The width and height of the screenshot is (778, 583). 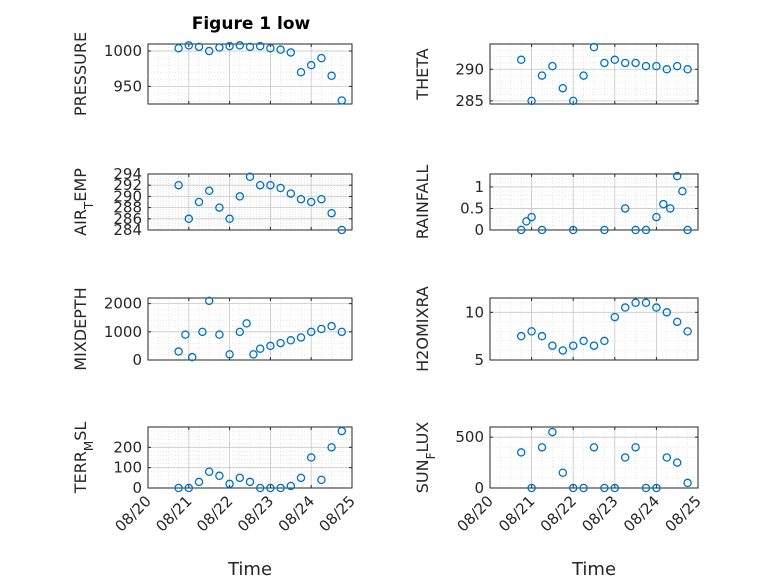 What do you see at coordinates (422, 329) in the screenshot?
I see `y-axis-label: H2OMIXRA` at bounding box center [422, 329].